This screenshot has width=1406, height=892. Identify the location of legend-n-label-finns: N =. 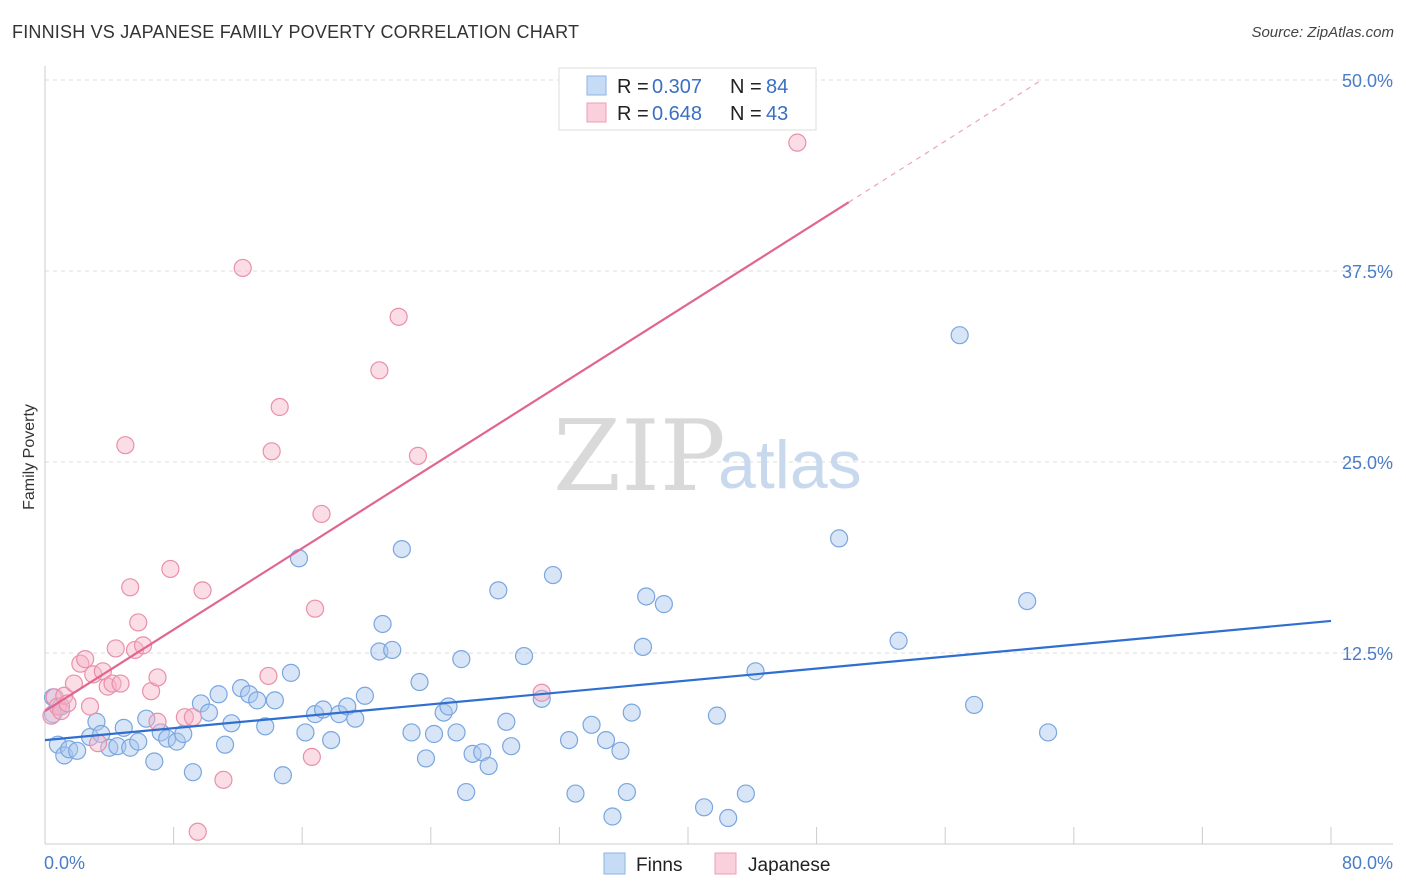
(746, 87).